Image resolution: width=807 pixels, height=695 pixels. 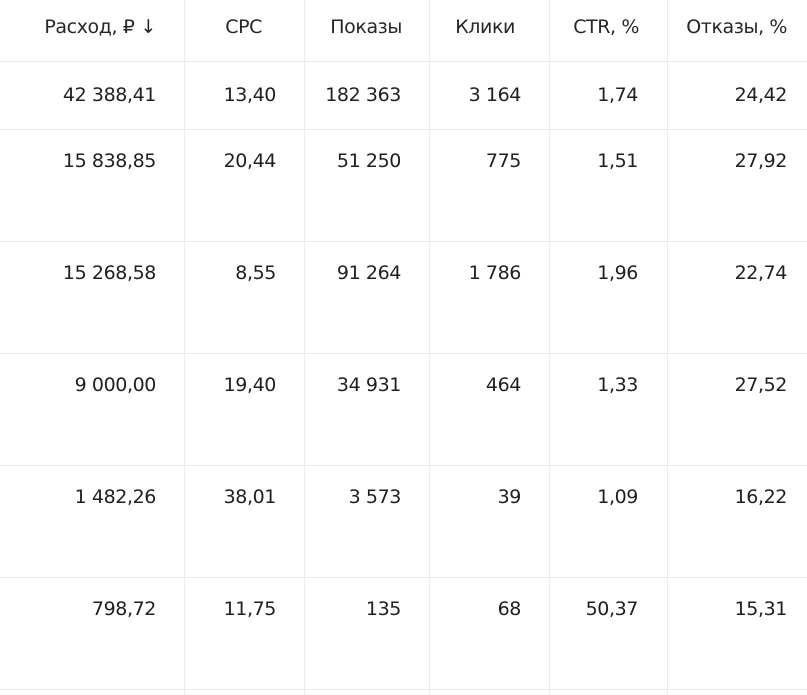 I want to click on cell-spend: 15 268,58, so click(x=109, y=273).